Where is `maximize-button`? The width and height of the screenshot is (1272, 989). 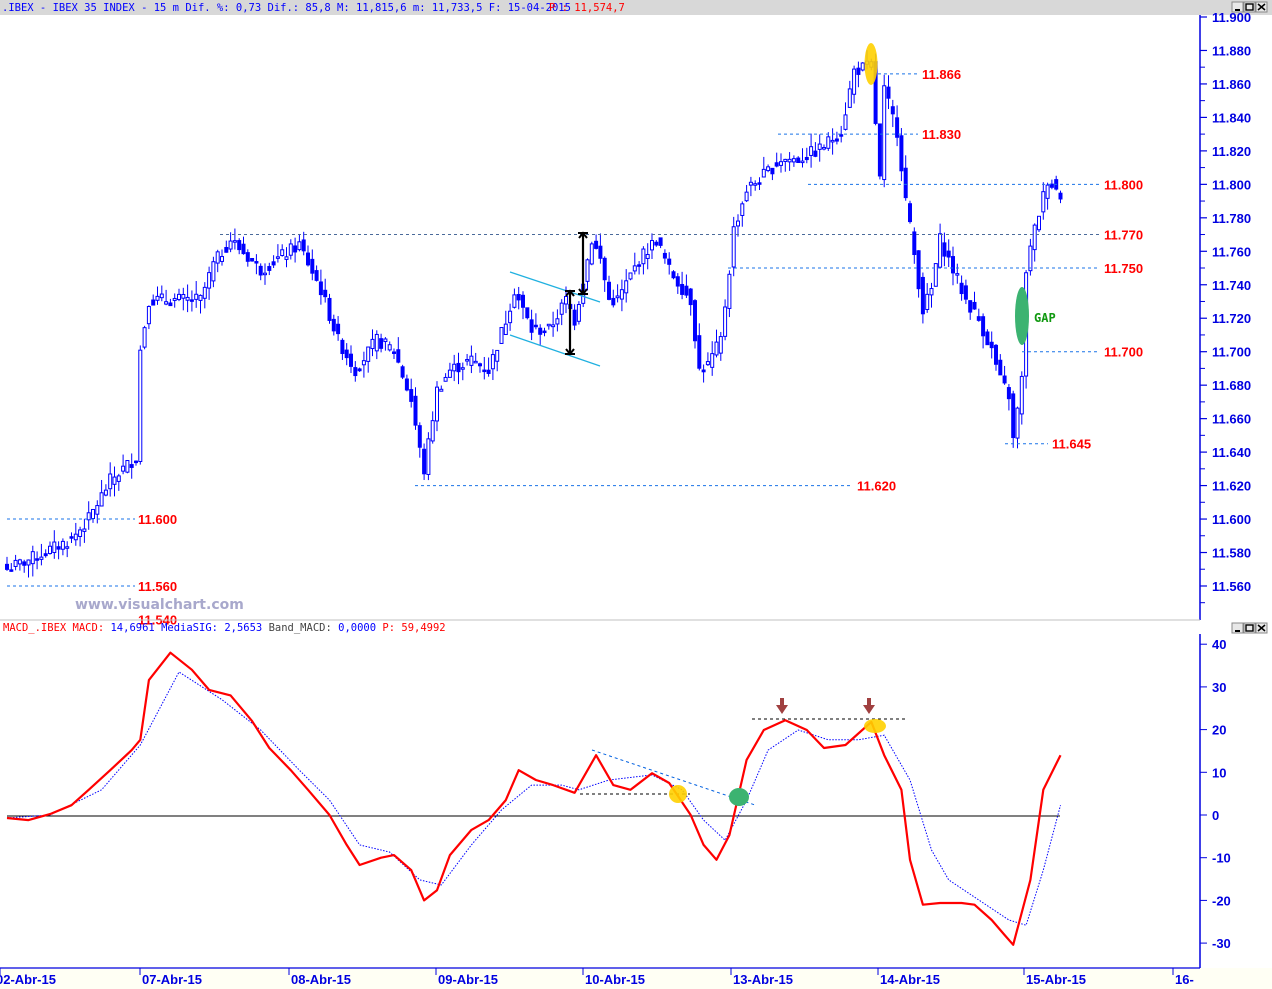 maximize-button is located at coordinates (1249, 7).